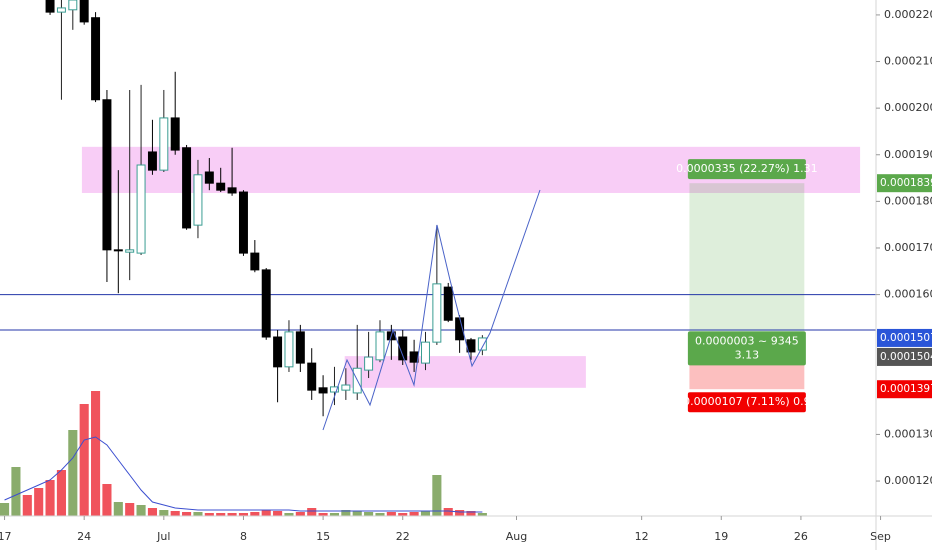 This screenshot has width=932, height=550. Describe the element at coordinates (908, 154) in the screenshot. I see `y-tick-label: 0.0001900` at that location.